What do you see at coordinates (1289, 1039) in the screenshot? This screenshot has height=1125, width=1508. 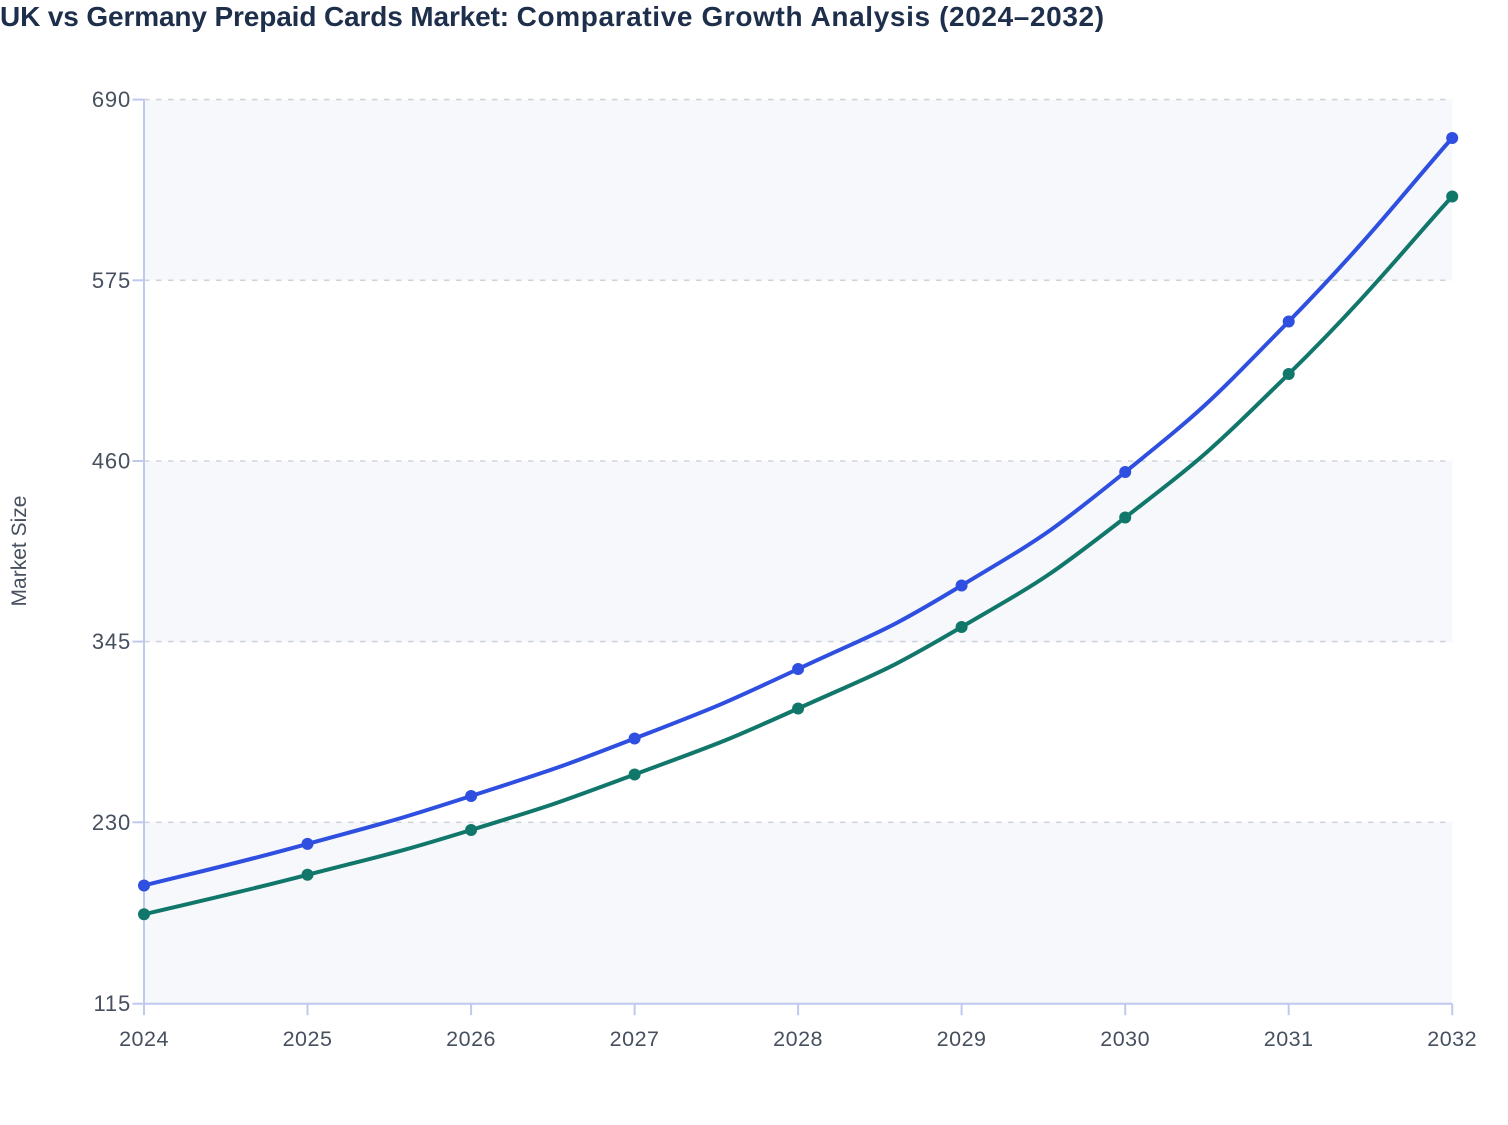 I see `svg-text: 2031` at bounding box center [1289, 1039].